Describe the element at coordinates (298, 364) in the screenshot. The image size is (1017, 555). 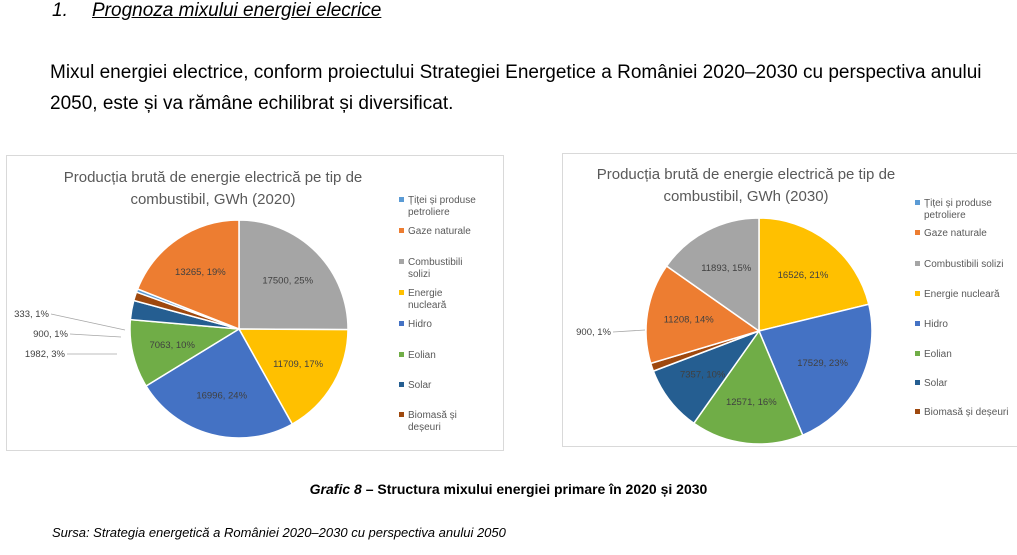
I see `data-label-energie-nucleara: 11709, 17%` at that location.